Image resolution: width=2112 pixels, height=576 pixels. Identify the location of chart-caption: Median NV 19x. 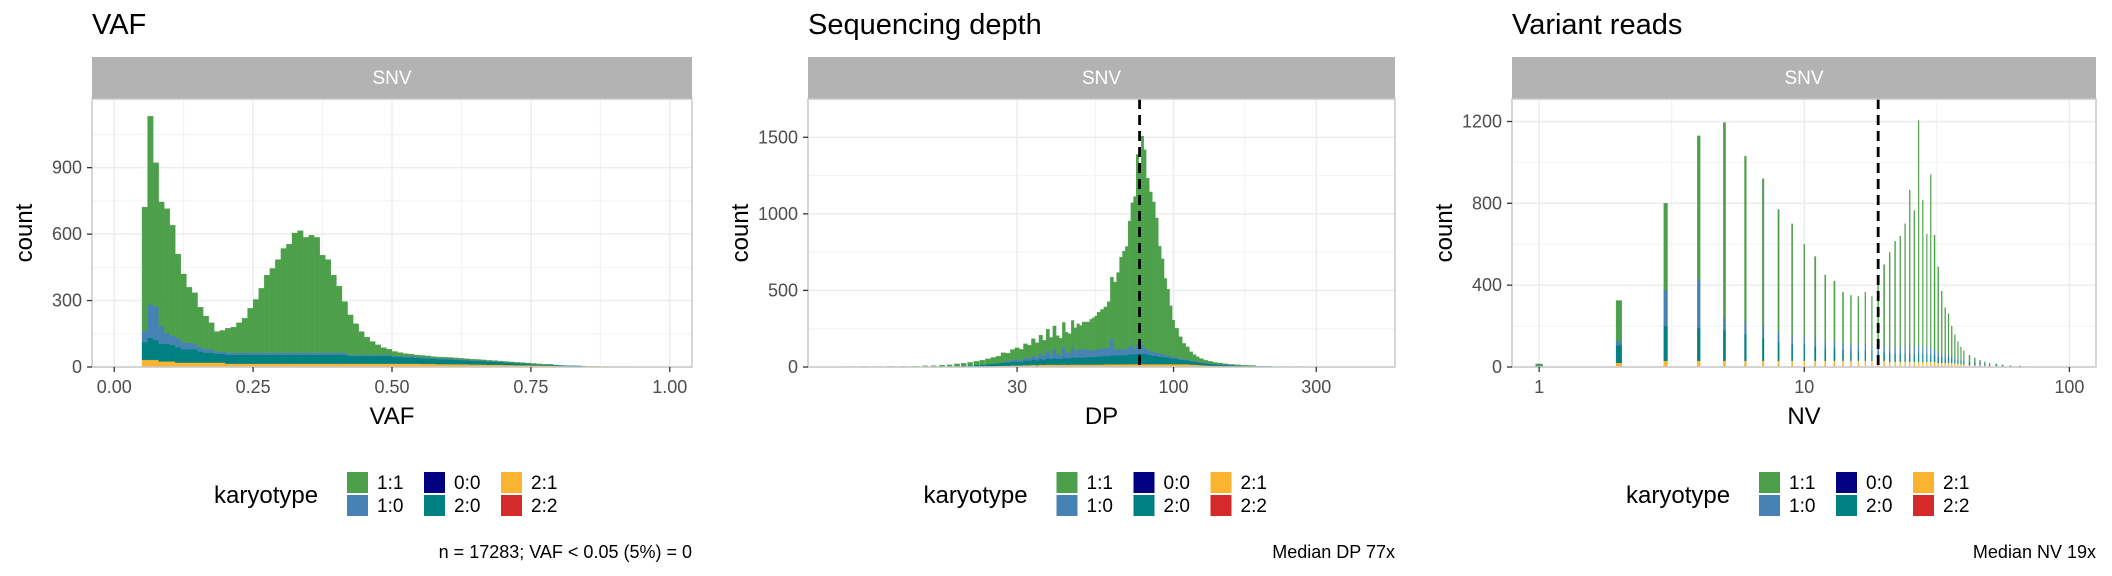
(2034, 552).